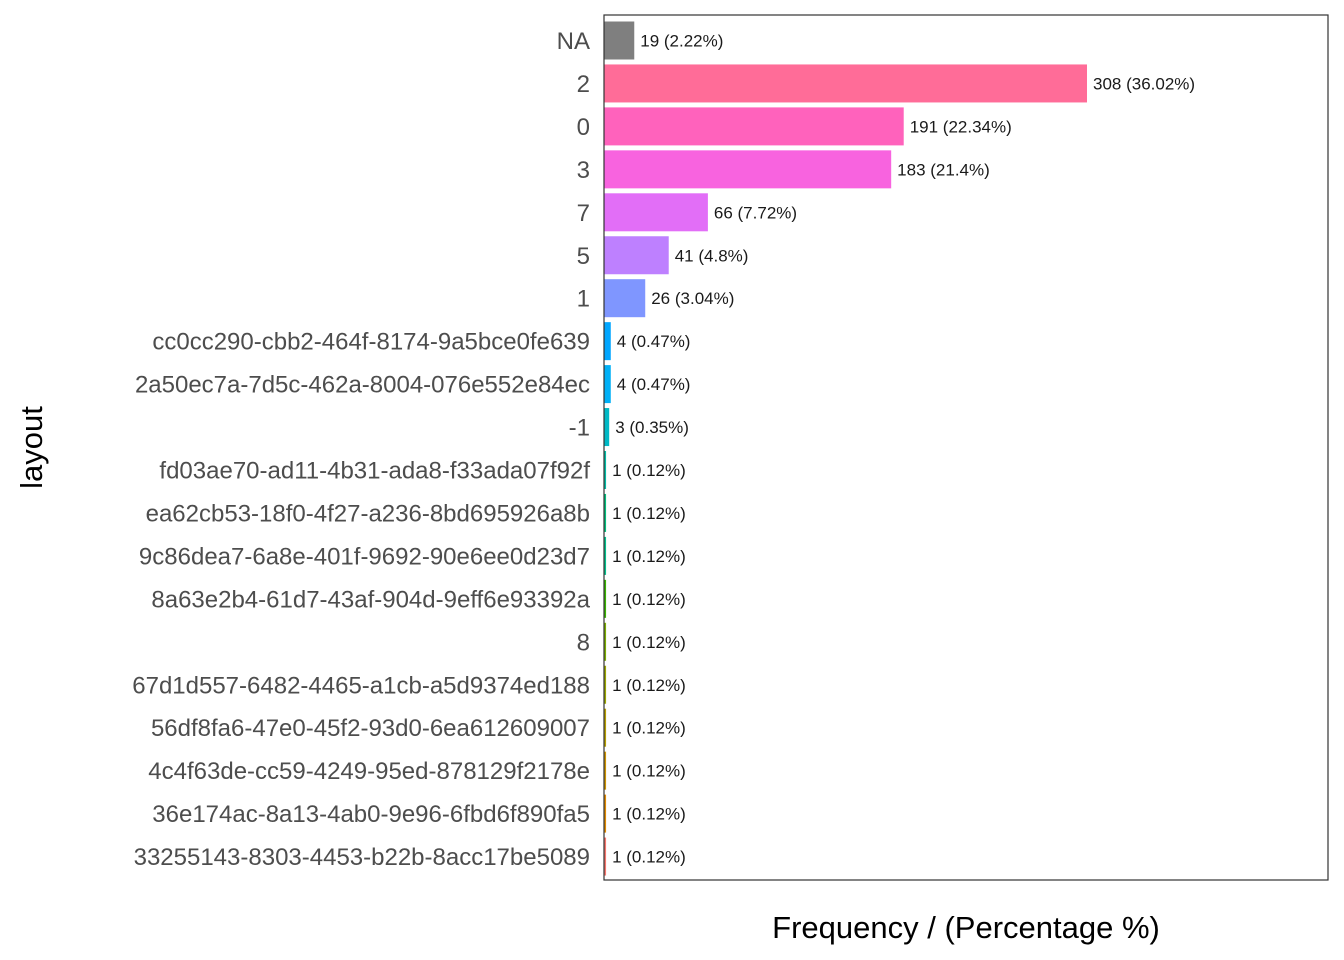 This screenshot has height=960, width=1344. I want to click on y-tick-label: cc0cc290-cbb2-464f-8174-9a5bce0fe639, so click(371, 342).